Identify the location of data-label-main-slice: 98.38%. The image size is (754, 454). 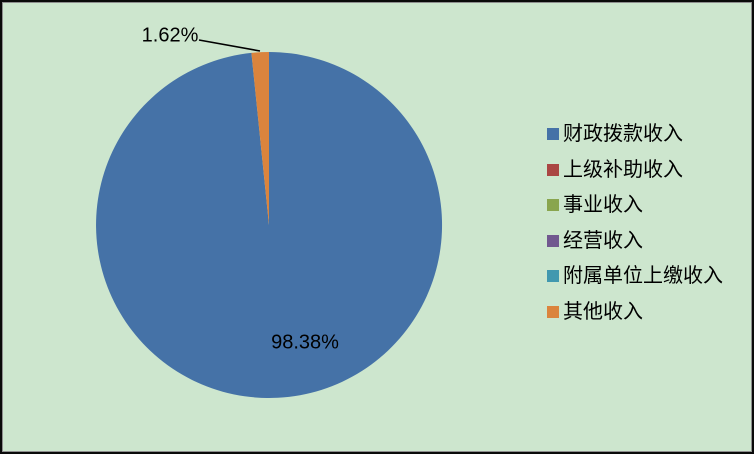
(305, 342).